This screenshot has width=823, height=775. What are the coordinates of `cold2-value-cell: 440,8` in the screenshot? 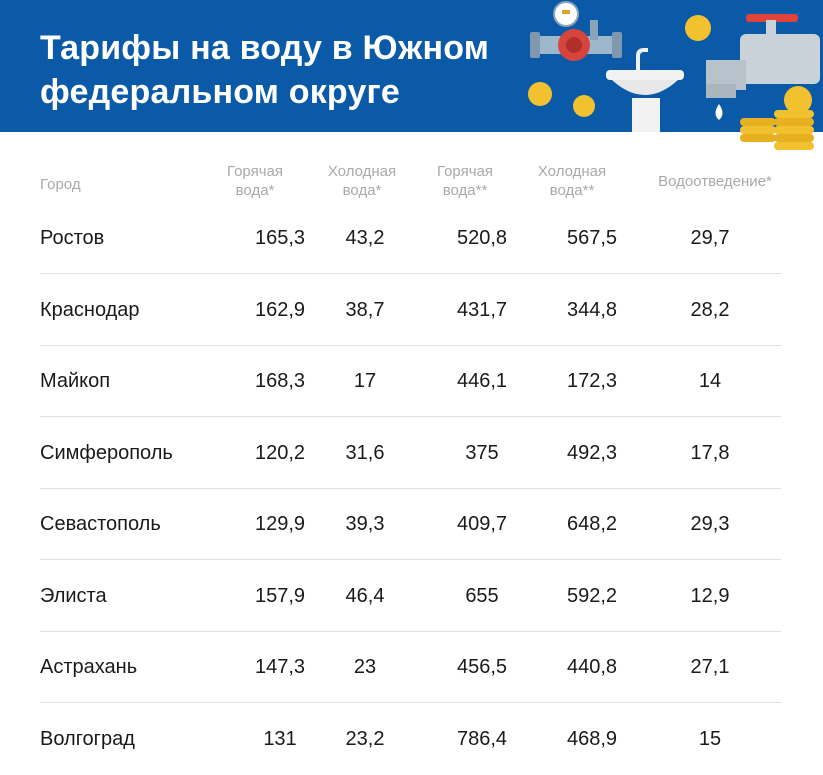 It's located at (592, 667).